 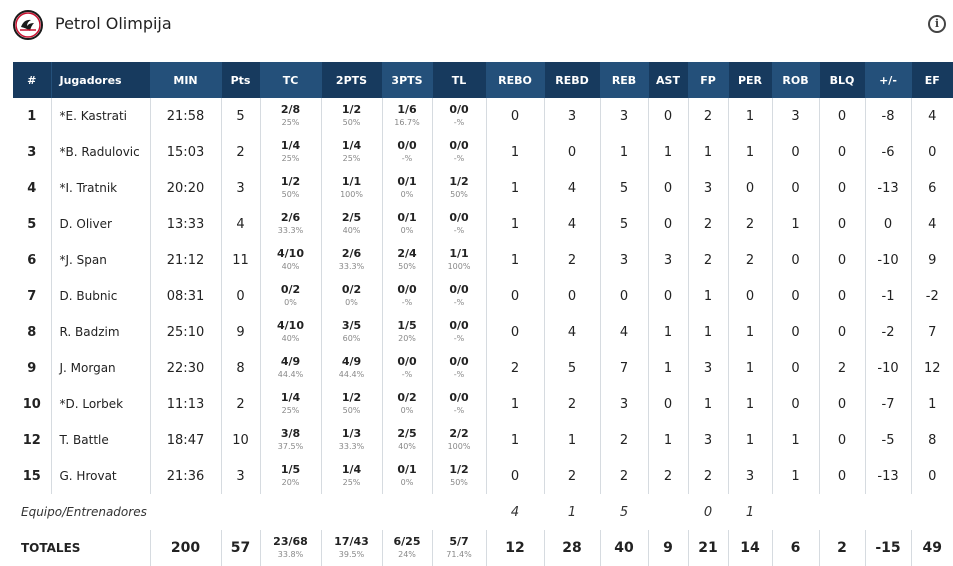 What do you see at coordinates (32, 260) in the screenshot?
I see `player-number: 6` at bounding box center [32, 260].